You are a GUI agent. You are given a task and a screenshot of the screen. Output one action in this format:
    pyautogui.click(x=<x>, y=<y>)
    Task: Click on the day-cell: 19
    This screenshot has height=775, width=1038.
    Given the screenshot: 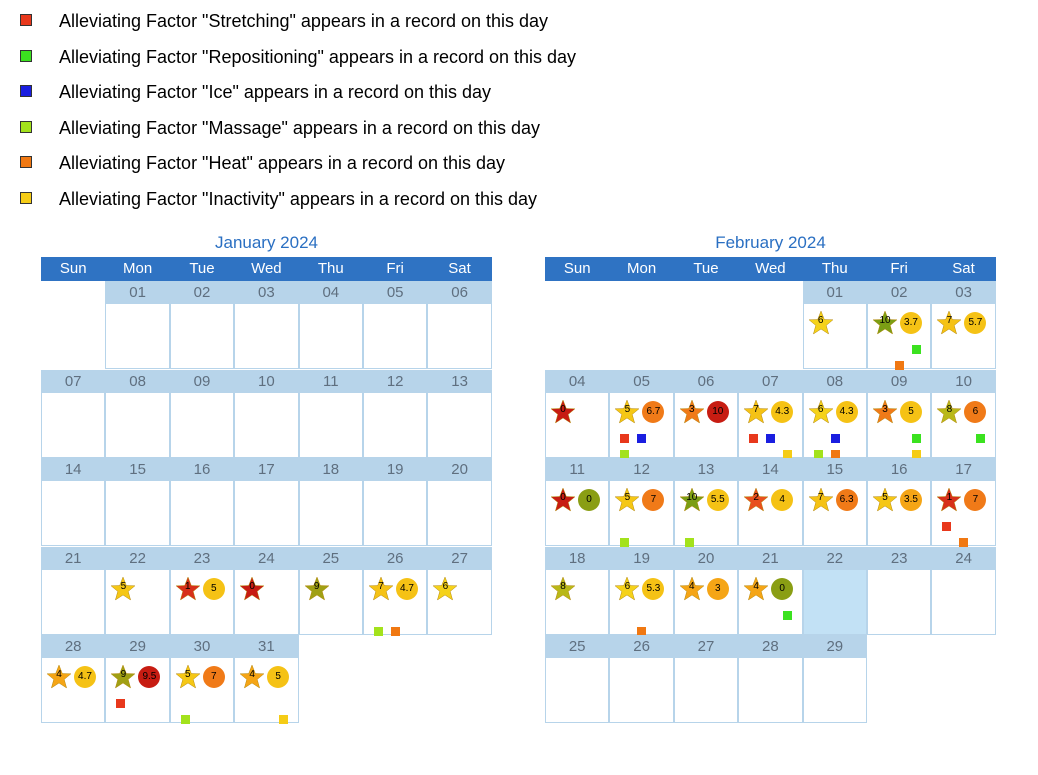 What is the action you would take?
    pyautogui.click(x=395, y=502)
    